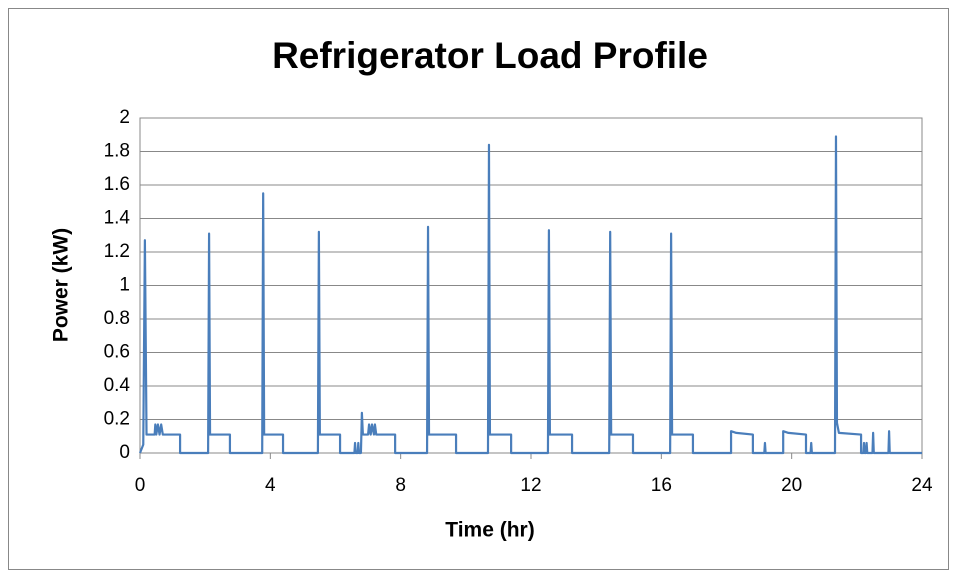 The image size is (958, 584). Describe the element at coordinates (61, 285) in the screenshot. I see `y-axis-label: Power (kW)` at that location.